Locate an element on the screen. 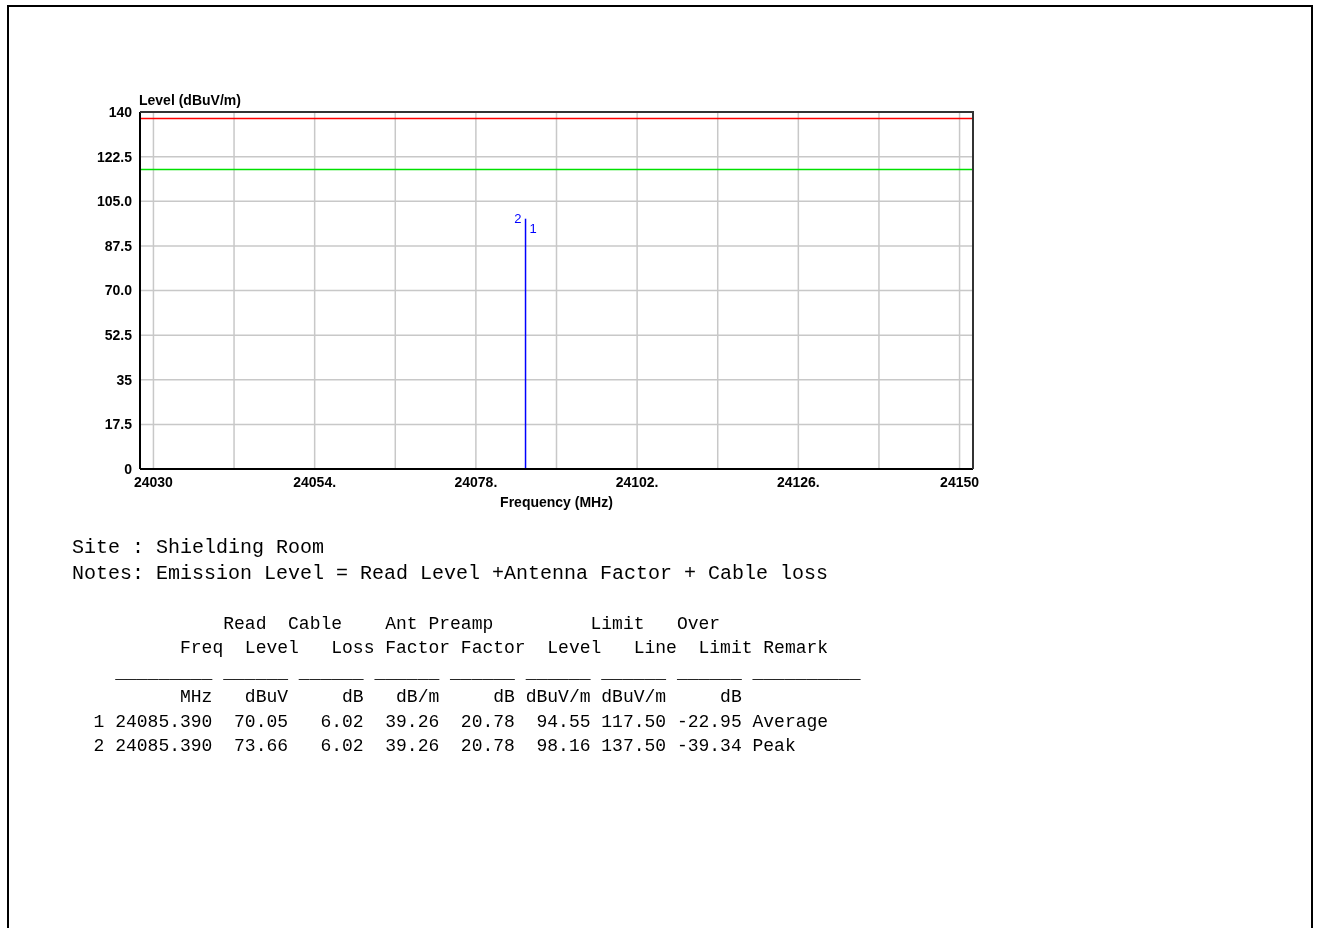  x-axis-title: Frequency (MHz) is located at coordinates (556, 502).